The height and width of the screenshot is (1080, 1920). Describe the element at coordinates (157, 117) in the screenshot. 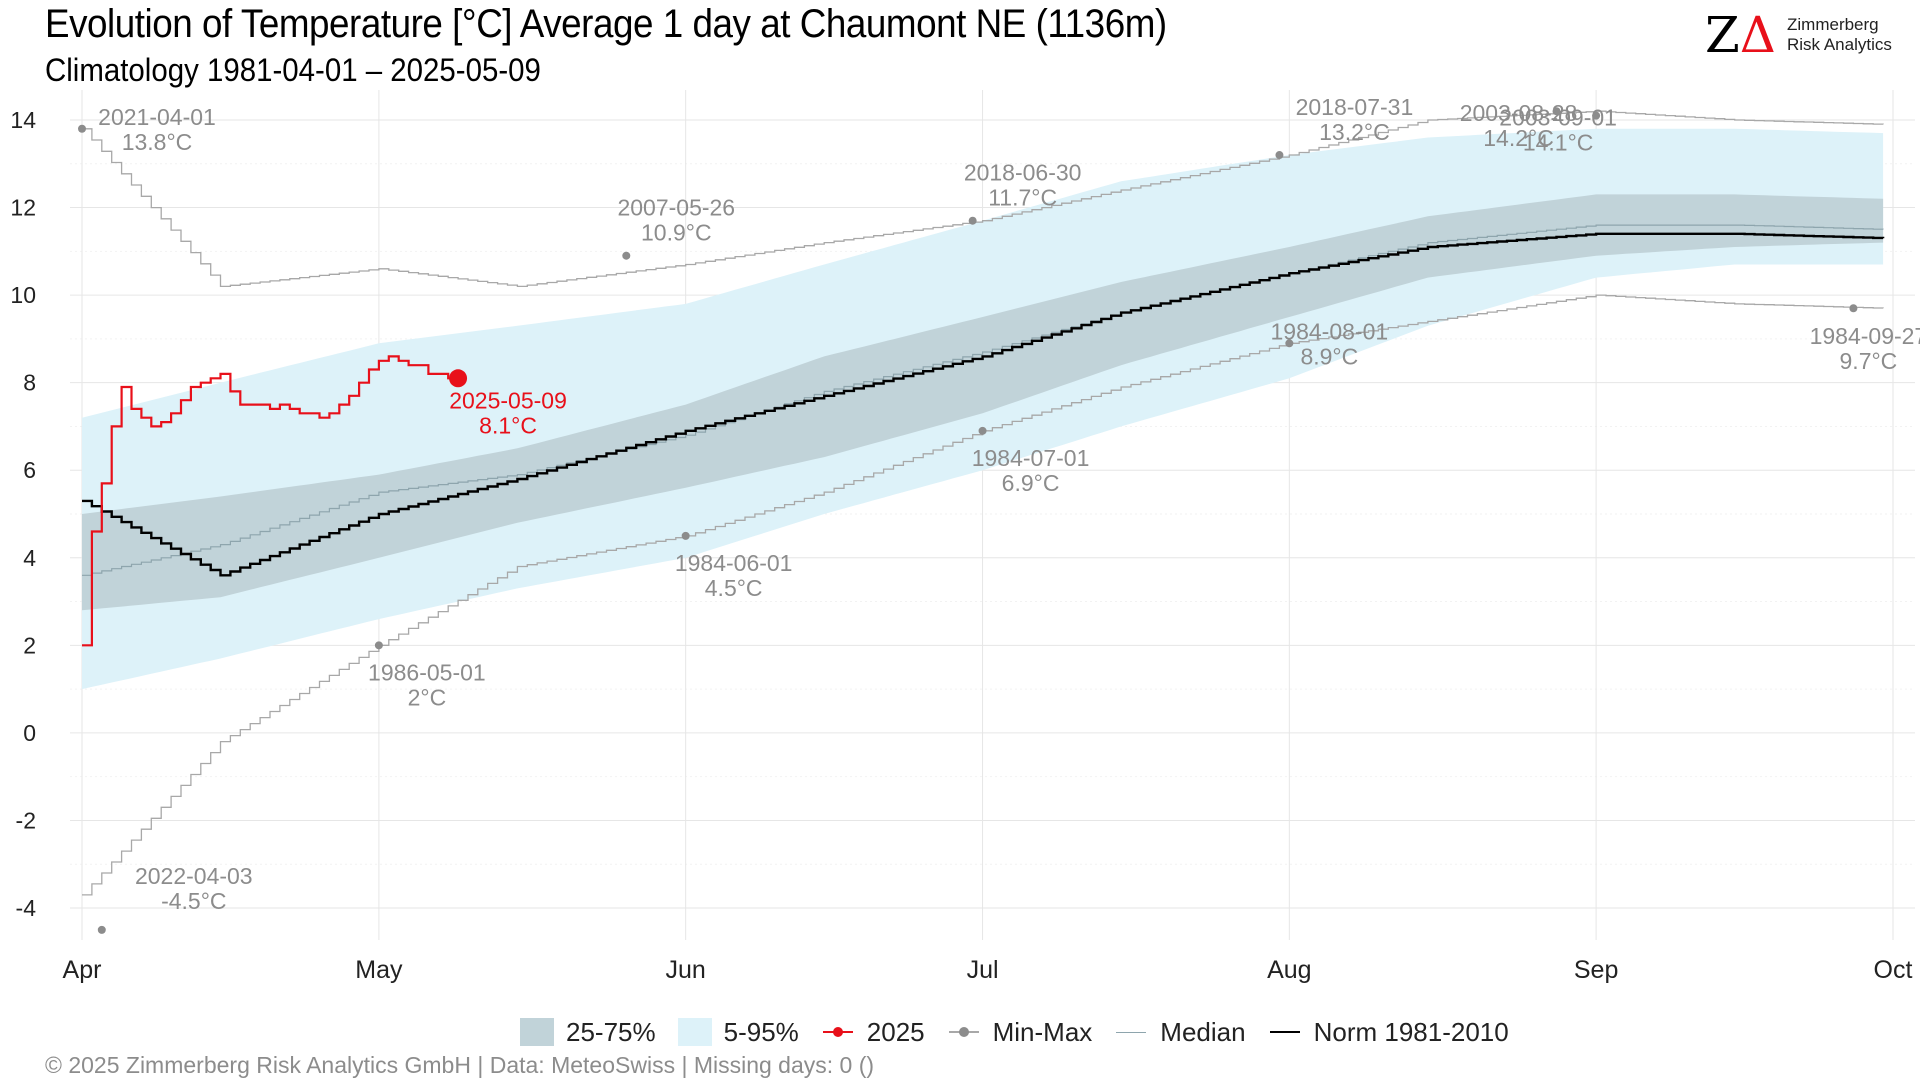

I see `annotation-date-label: 2021-04-01` at that location.